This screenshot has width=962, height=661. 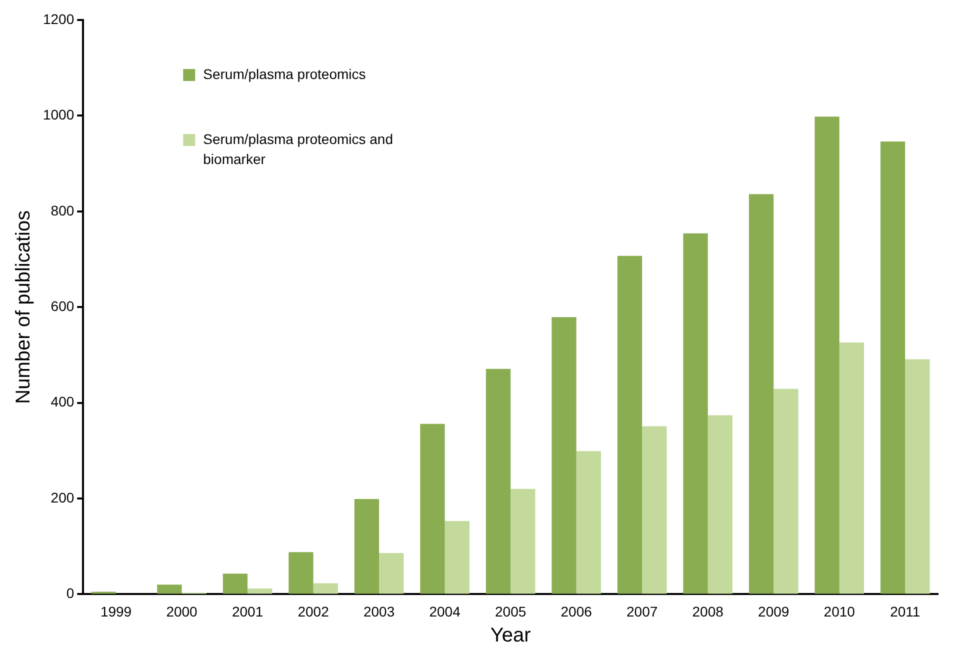 What do you see at coordinates (774, 611) in the screenshot?
I see `x-tick-label: 2009` at bounding box center [774, 611].